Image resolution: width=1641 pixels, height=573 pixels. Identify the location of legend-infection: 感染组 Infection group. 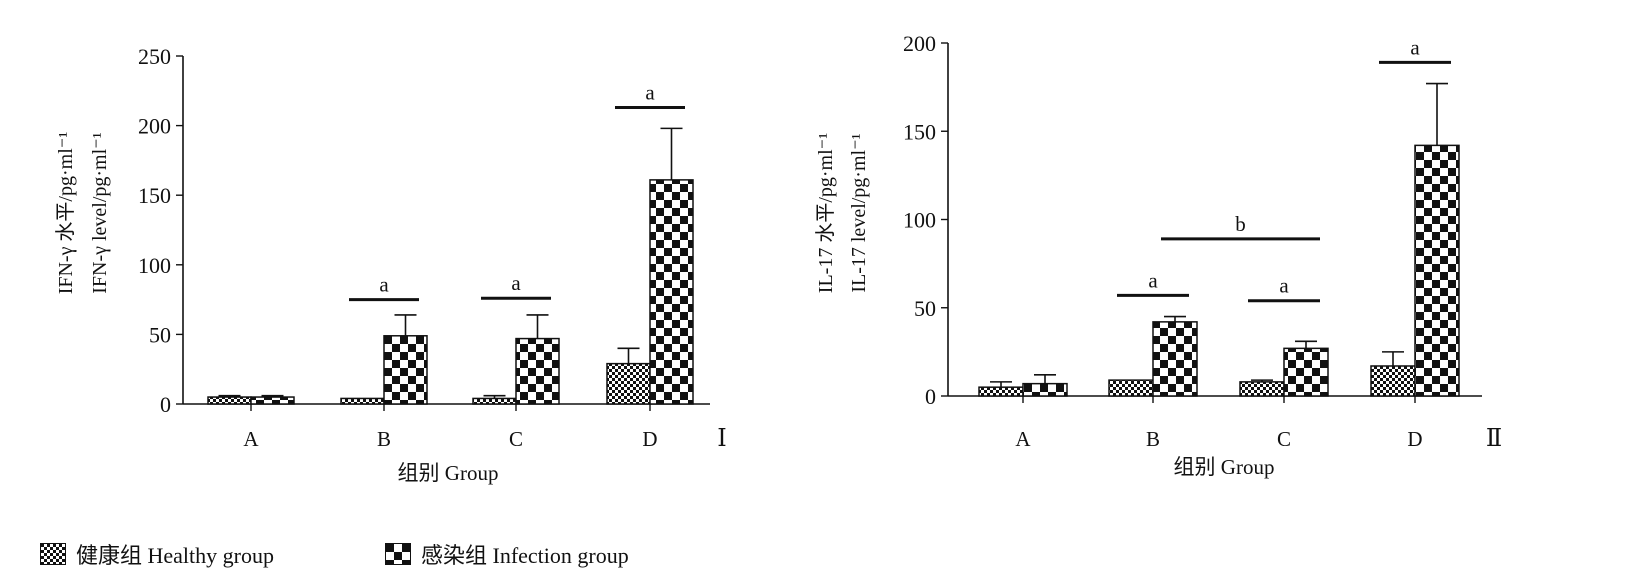
(507, 554).